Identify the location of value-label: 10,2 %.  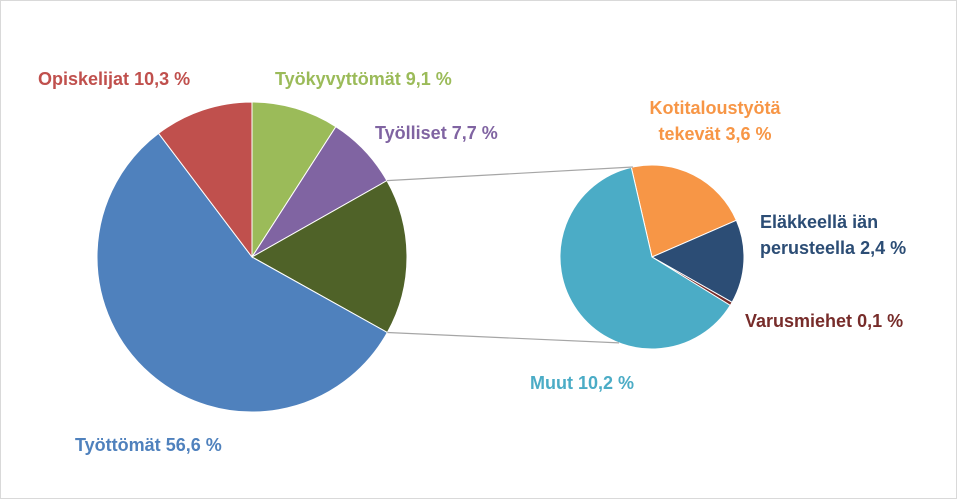
(606, 383).